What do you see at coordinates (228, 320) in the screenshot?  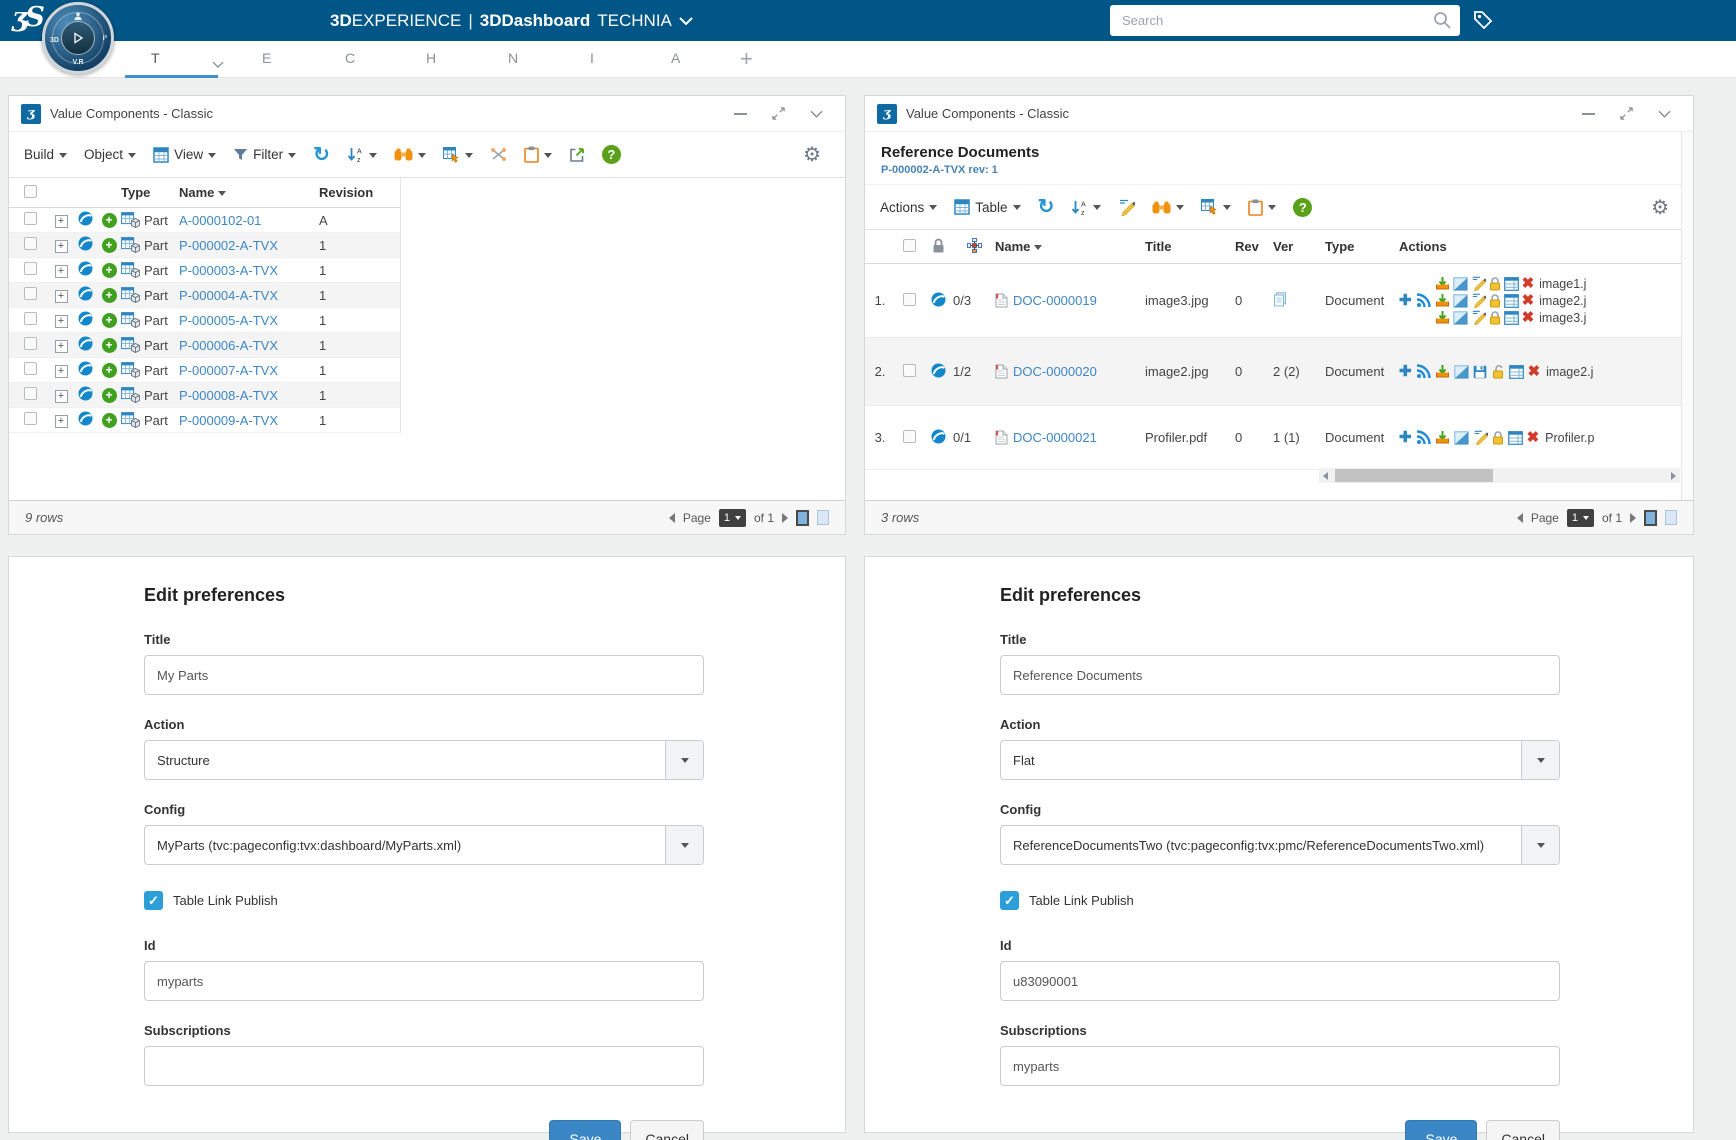 I see `part-name-link: P-000005-A-TVX` at bounding box center [228, 320].